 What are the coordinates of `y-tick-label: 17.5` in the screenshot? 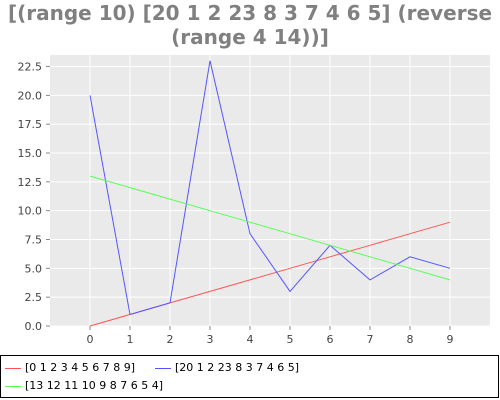 It's located at (30, 124).